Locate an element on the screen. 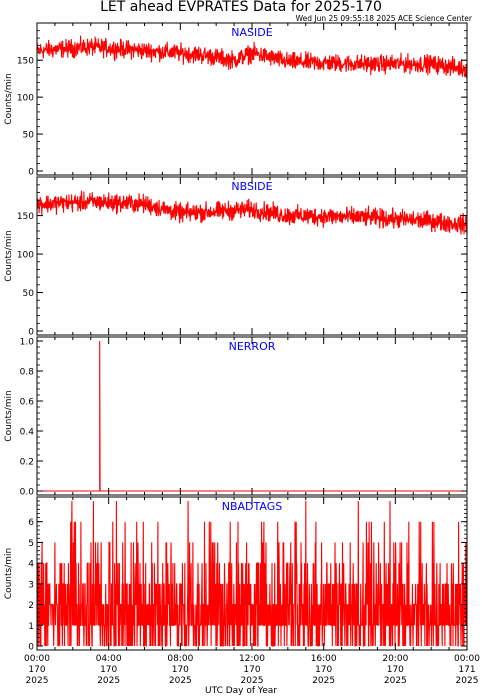 The height and width of the screenshot is (700, 482). chart-title: LET ahead EVPRATES Data for 2025-170 is located at coordinates (241, 7).